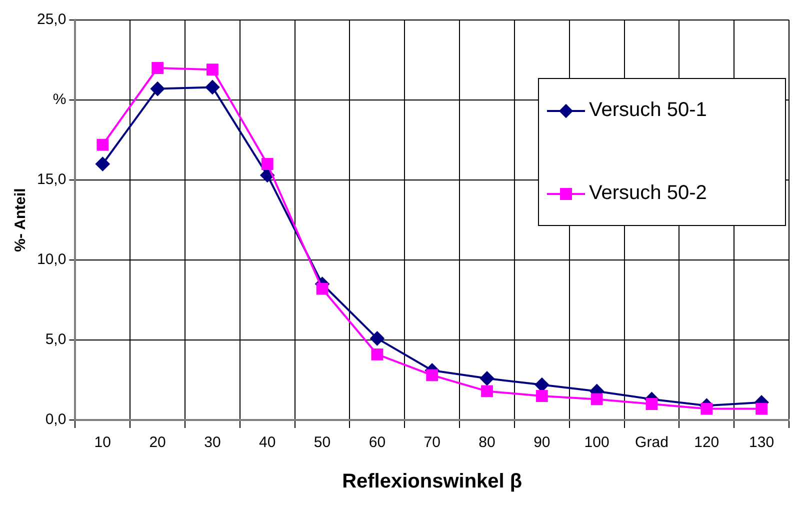  What do you see at coordinates (102, 443) in the screenshot?
I see `x-tick-label: 10` at bounding box center [102, 443].